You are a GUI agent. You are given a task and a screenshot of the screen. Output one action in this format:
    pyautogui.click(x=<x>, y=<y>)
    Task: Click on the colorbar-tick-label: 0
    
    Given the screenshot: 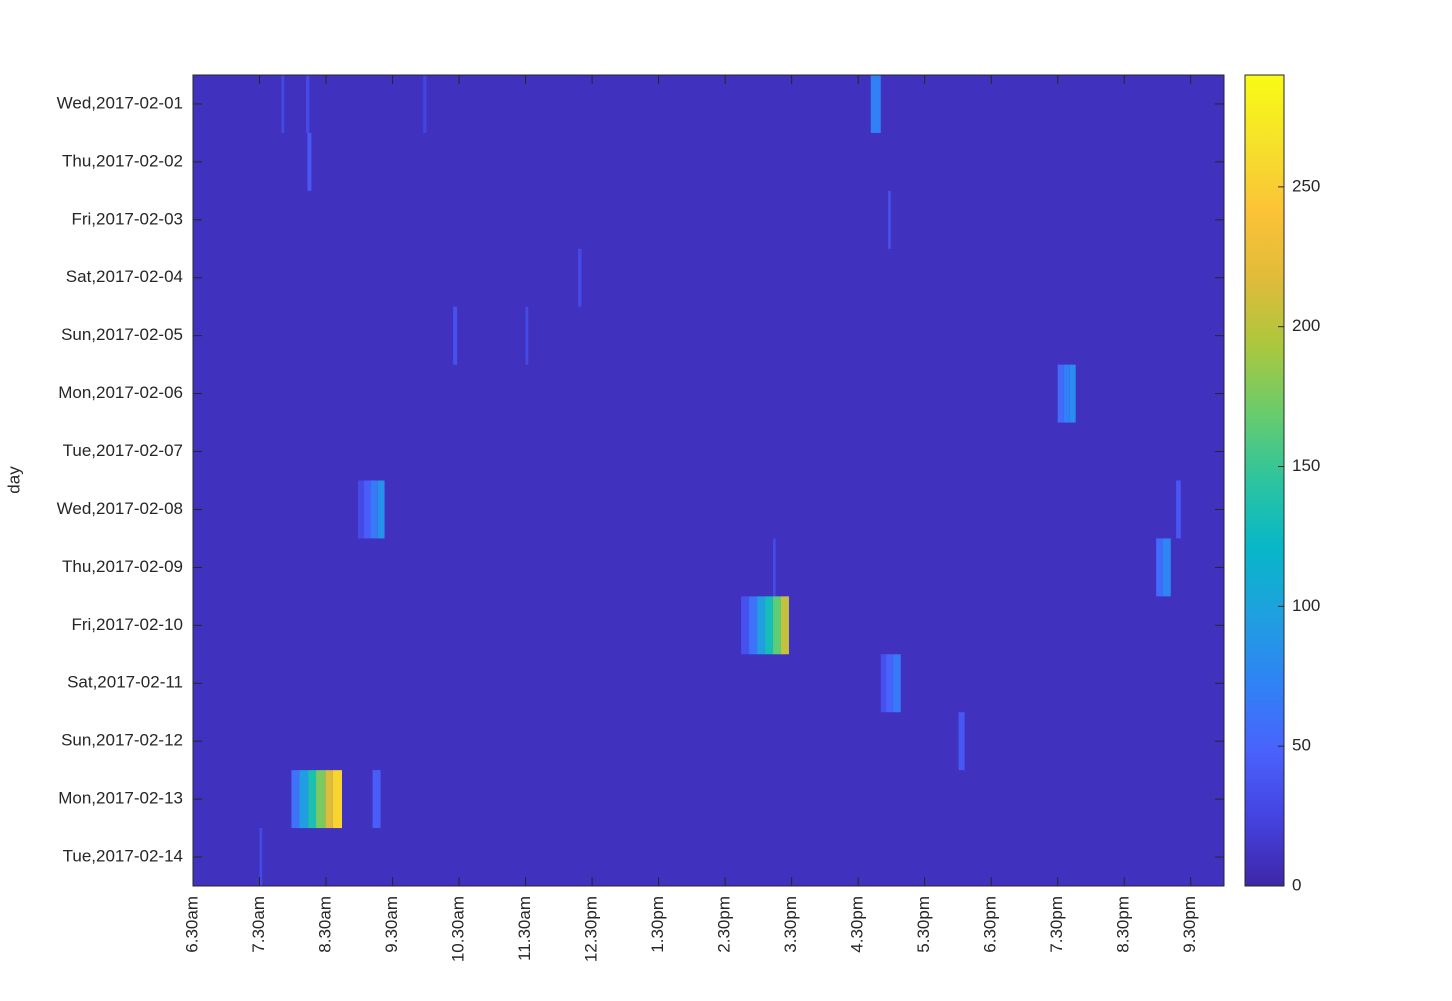 What is the action you would take?
    pyautogui.click(x=1296, y=884)
    